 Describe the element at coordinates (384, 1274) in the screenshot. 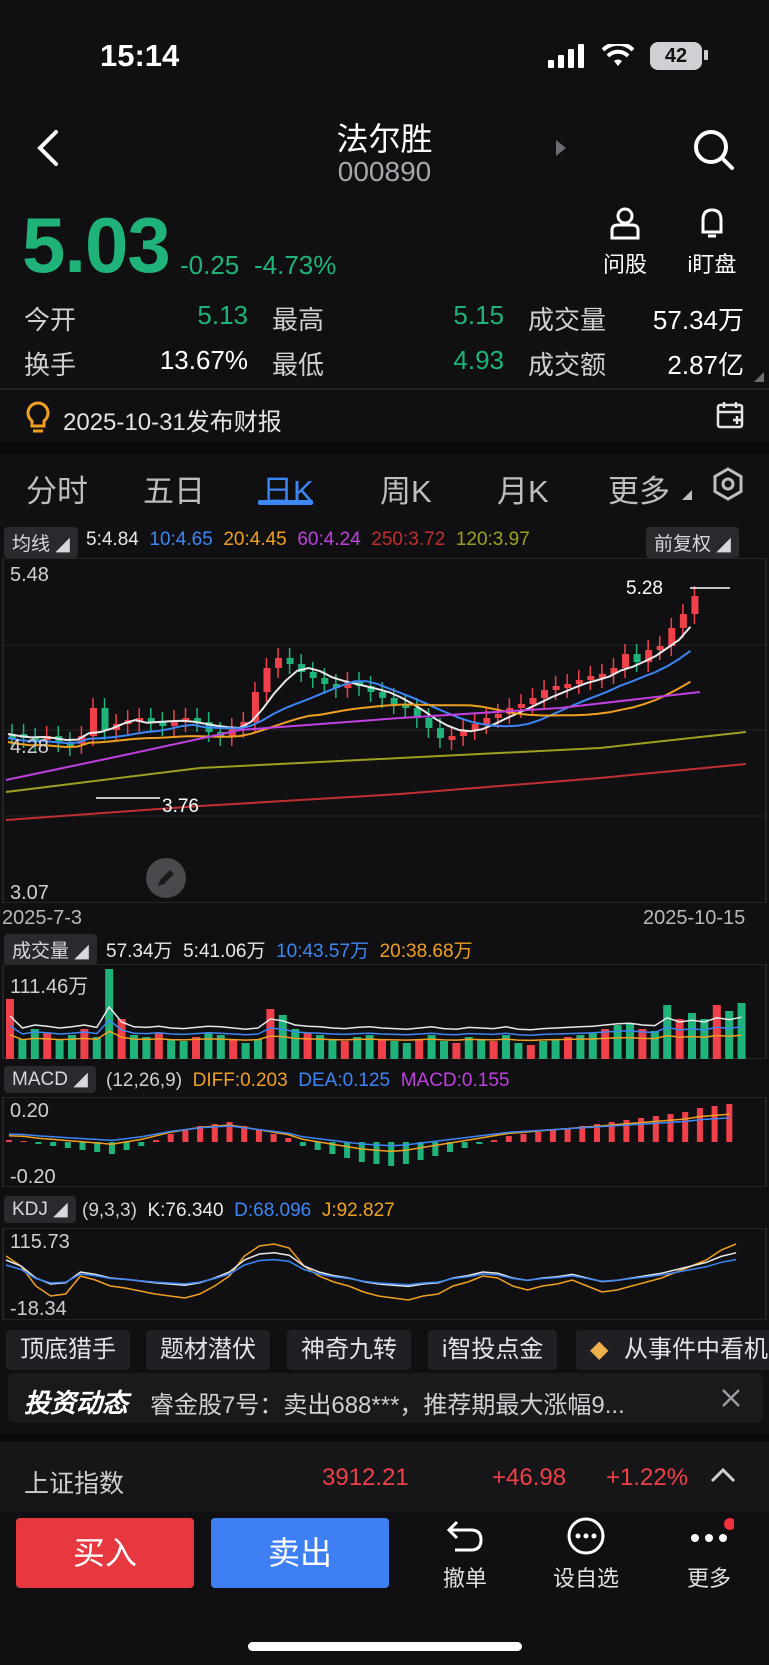

I see `kdj-chart` at that location.